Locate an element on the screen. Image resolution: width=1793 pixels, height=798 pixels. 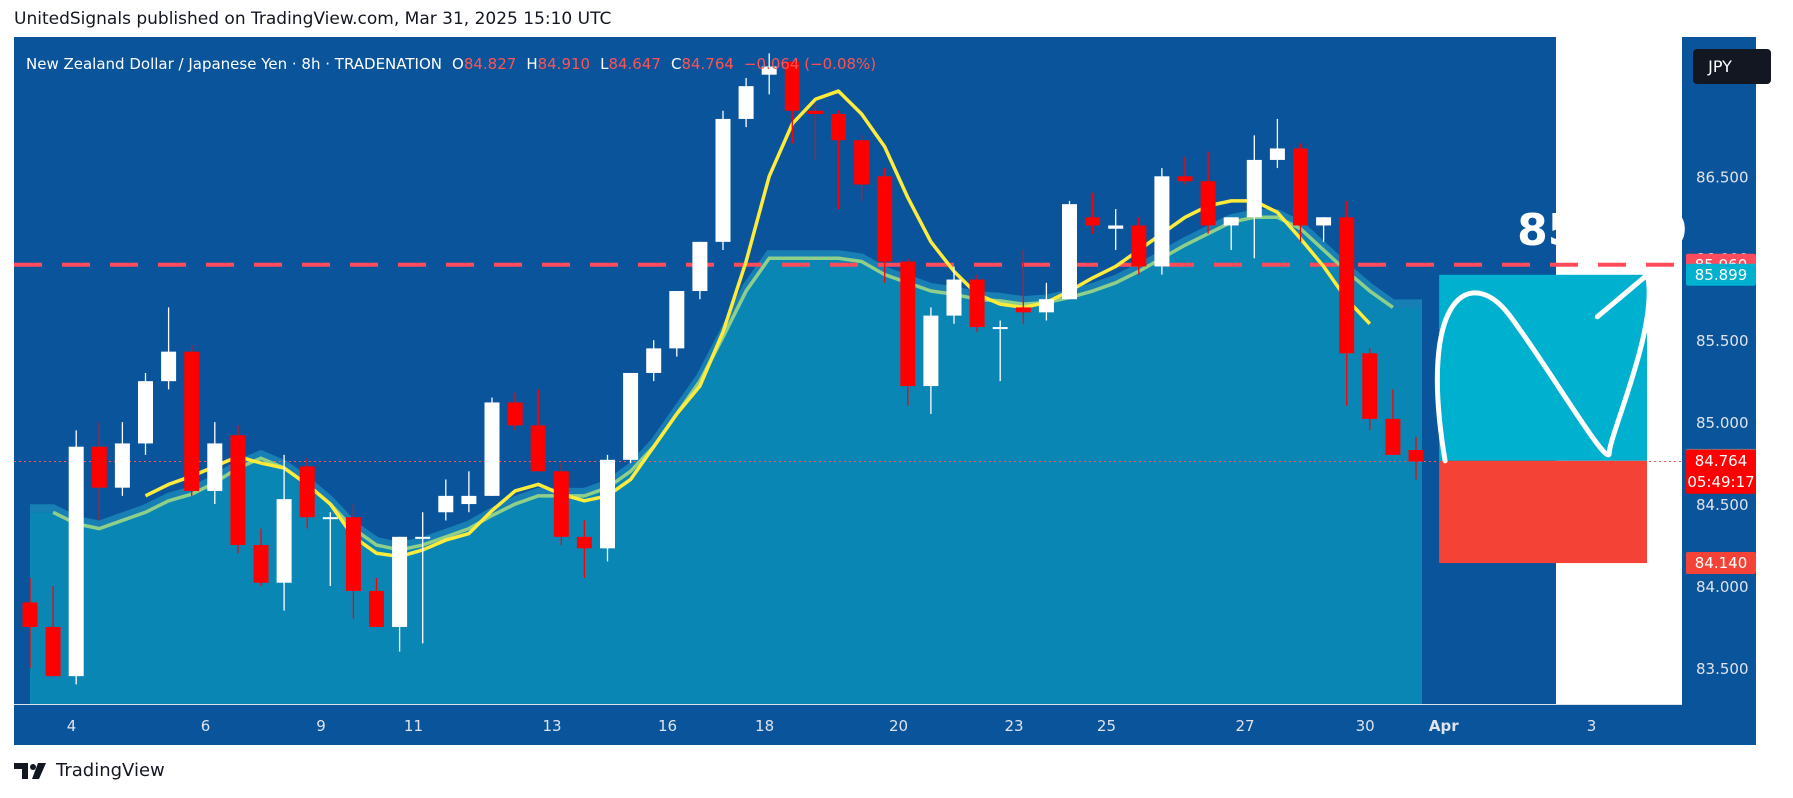
open-value: 84.827 is located at coordinates (490, 64).